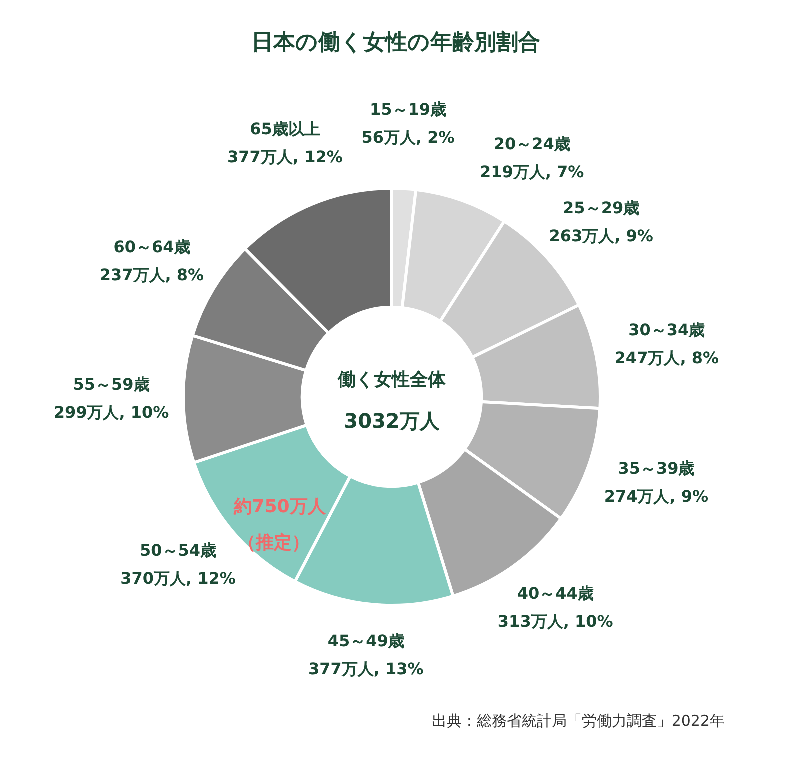 The width and height of the screenshot is (793, 766). Describe the element at coordinates (366, 669) in the screenshot. I see `data-label: 377万人, 13%` at that location.